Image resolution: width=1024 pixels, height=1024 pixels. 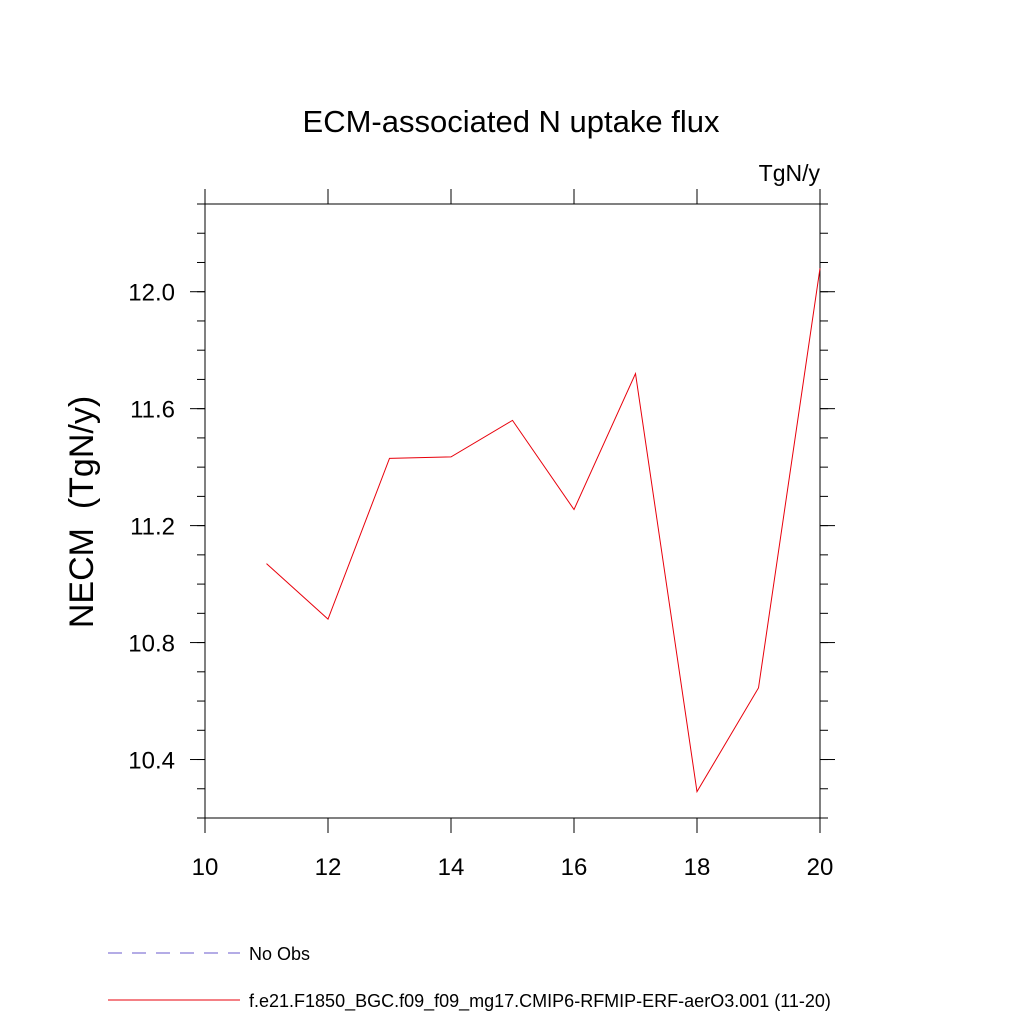 I want to click on chart-title: ECM-associated N uptake flux, so click(x=511, y=121).